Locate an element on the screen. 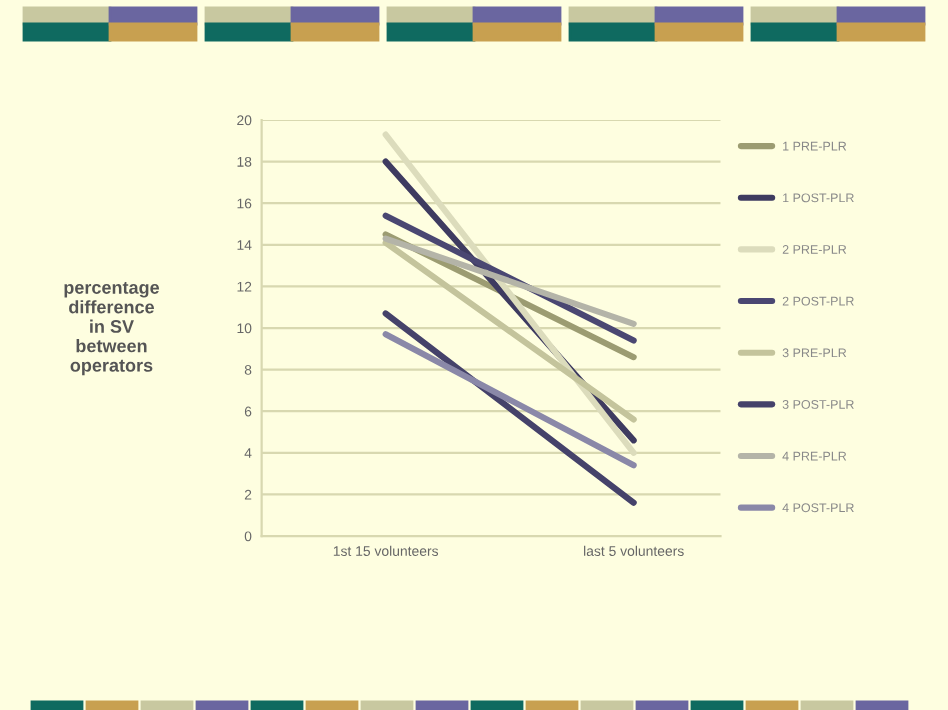 The width and height of the screenshot is (948, 710). y-axis-title: percentage difference in SV between operators is located at coordinates (112, 328).